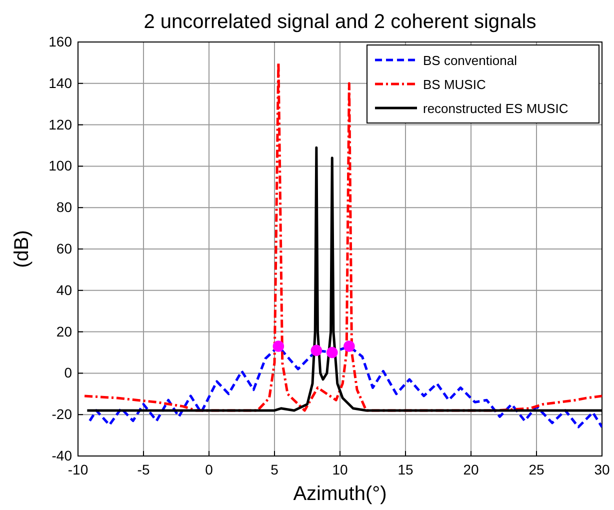 The width and height of the screenshot is (614, 510). Describe the element at coordinates (209, 469) in the screenshot. I see `x-tick-label: 0` at that location.